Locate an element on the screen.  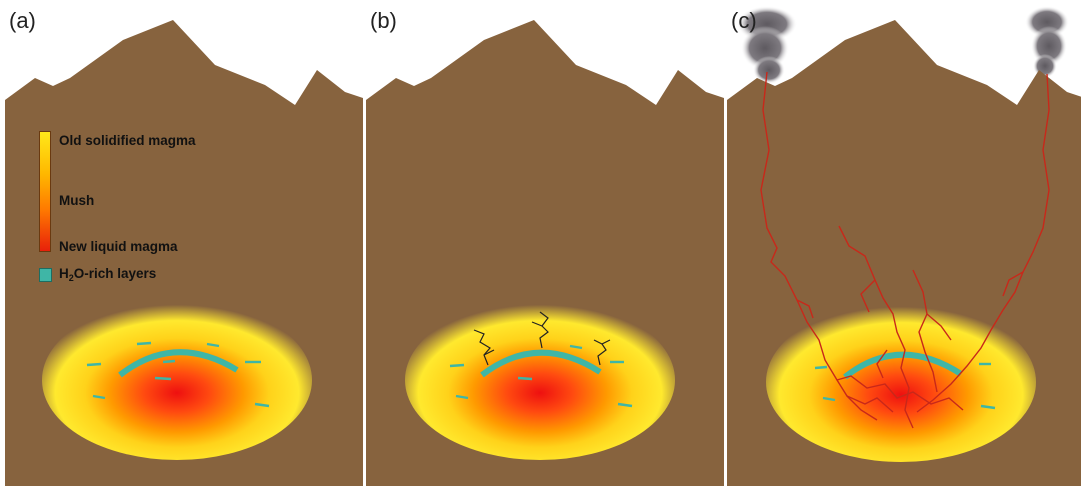
ash-plume-left is located at coordinates (767, 45).